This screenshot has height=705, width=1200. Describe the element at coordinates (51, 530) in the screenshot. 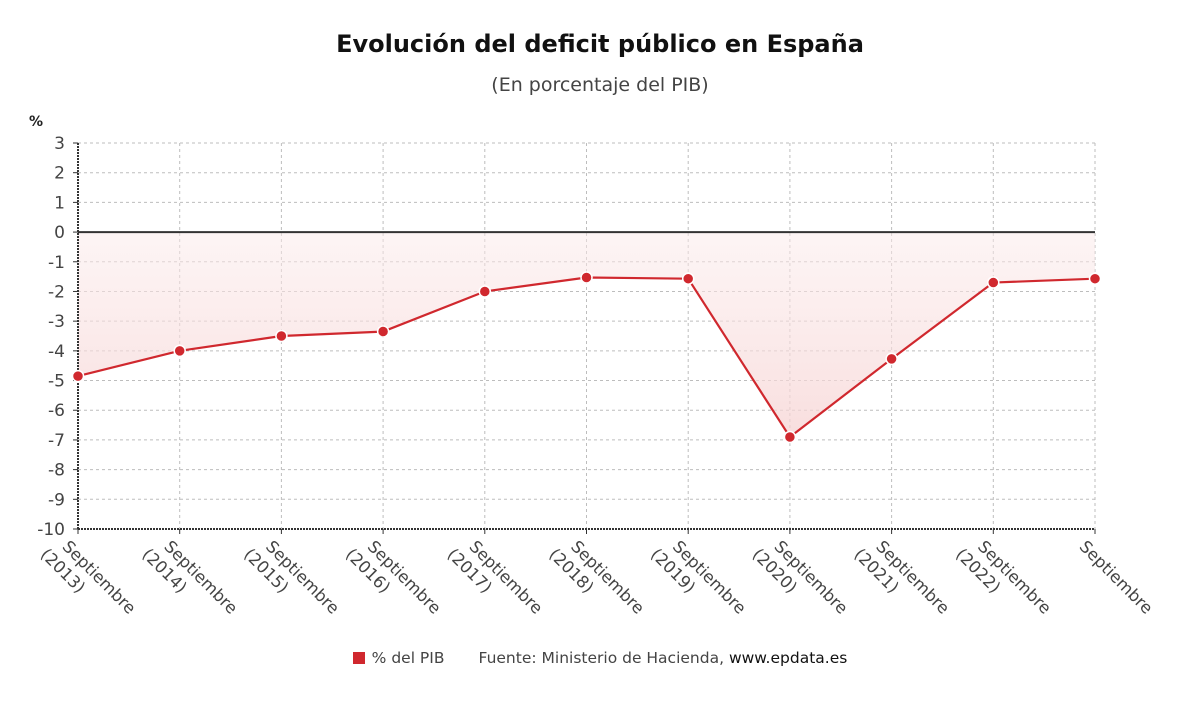

I see `y-tick-label: -10` at that location.